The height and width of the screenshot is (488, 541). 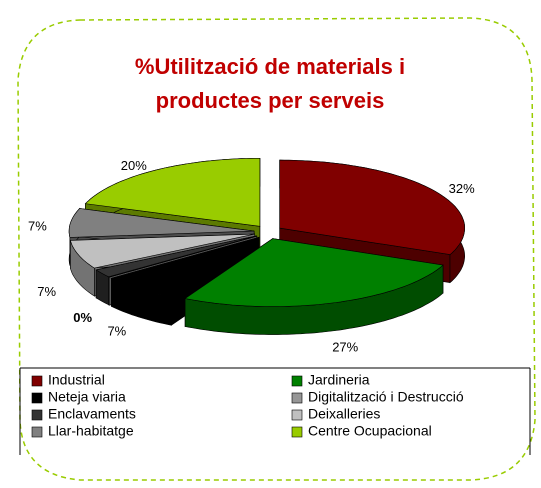 What do you see at coordinates (76, 380) in the screenshot?
I see `legend-label: Industrial` at bounding box center [76, 380].